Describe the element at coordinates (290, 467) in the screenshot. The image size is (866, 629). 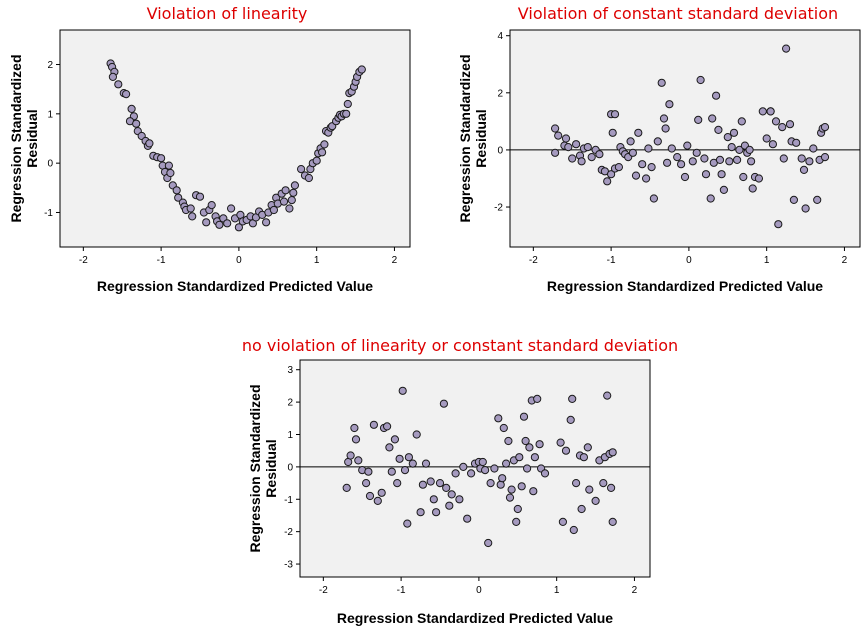
I see `y-tick-label: 0` at that location.